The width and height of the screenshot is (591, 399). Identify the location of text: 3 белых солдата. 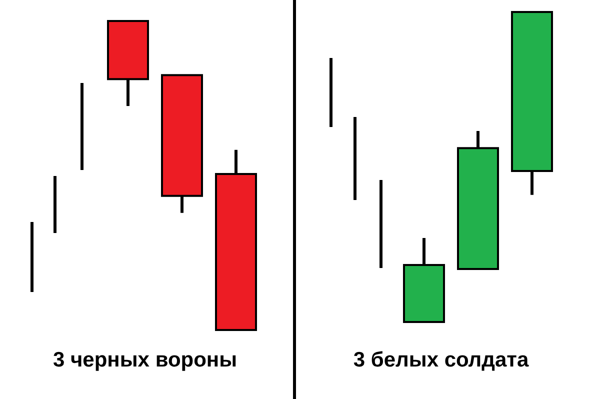
(441, 360).